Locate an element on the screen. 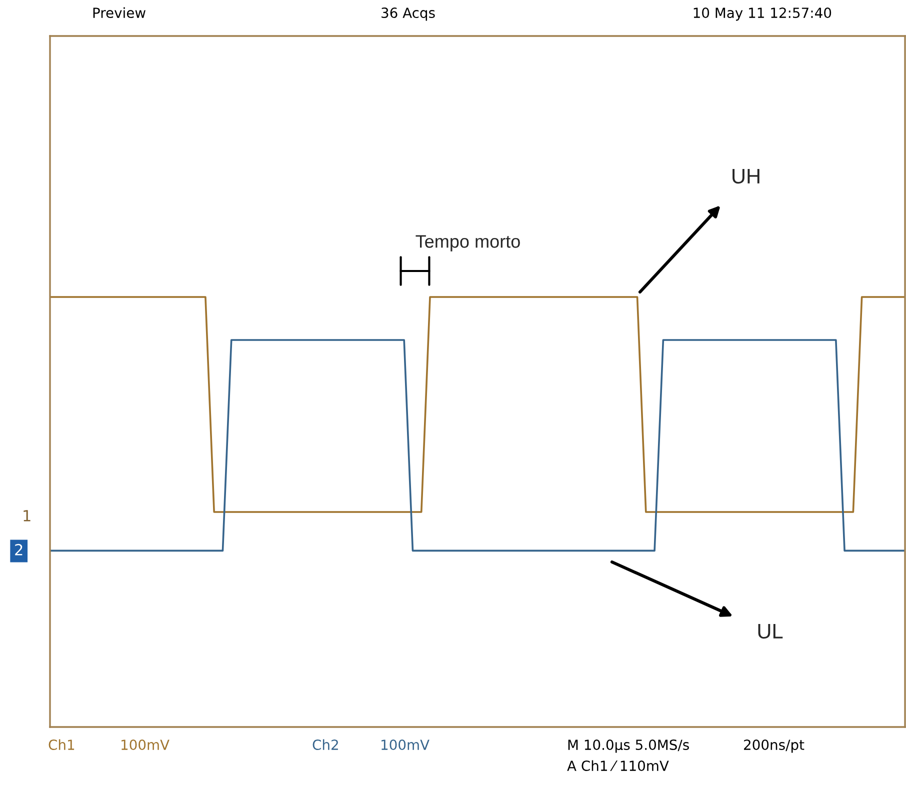  text: M 10.0µs 5.0MS/s is located at coordinates (628, 746).